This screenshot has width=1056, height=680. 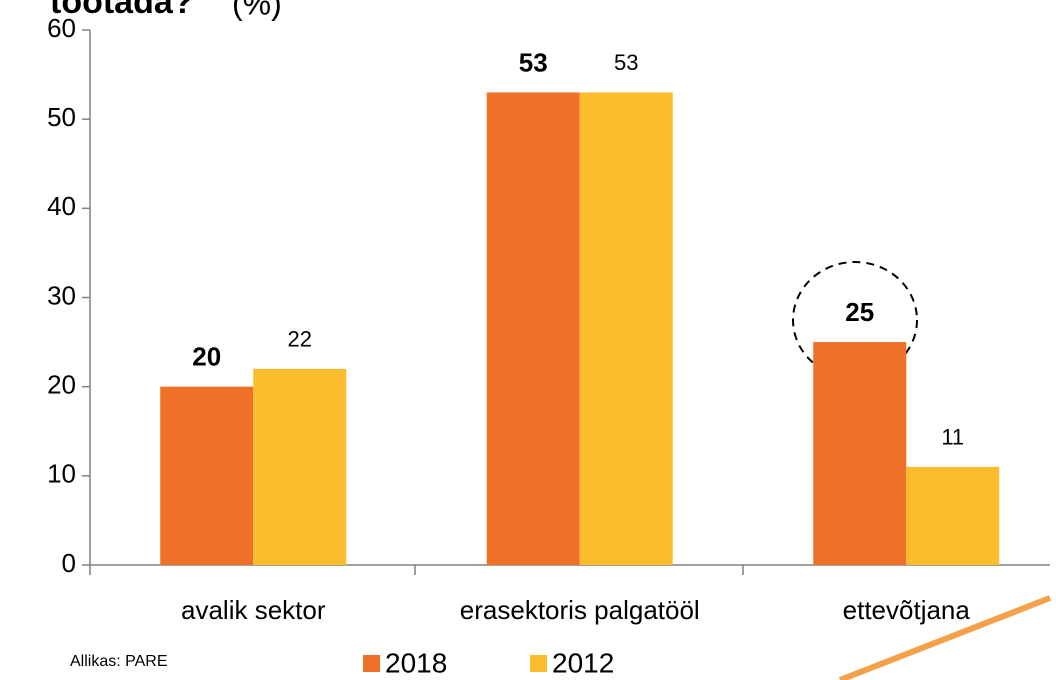 What do you see at coordinates (580, 610) in the screenshot?
I see `x-tick-label: erasektoris palgatööl` at bounding box center [580, 610].